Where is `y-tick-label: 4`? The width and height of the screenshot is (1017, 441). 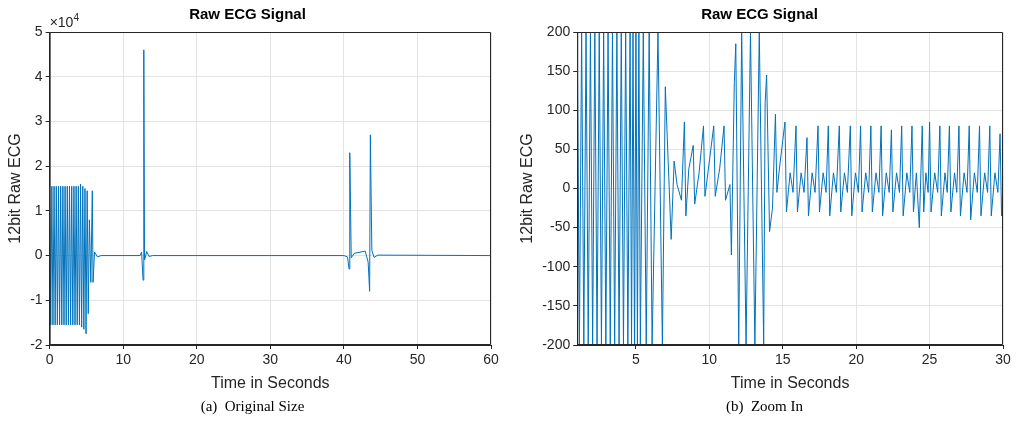
y-tick-label: 4 is located at coordinates (38, 75).